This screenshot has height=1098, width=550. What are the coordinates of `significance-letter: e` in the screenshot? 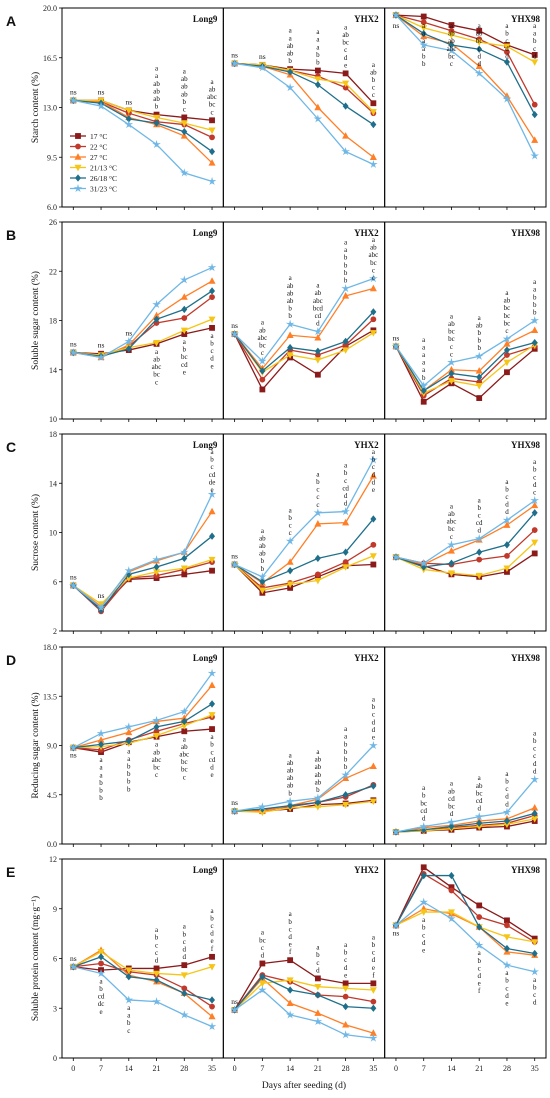 It's located at (211, 941).